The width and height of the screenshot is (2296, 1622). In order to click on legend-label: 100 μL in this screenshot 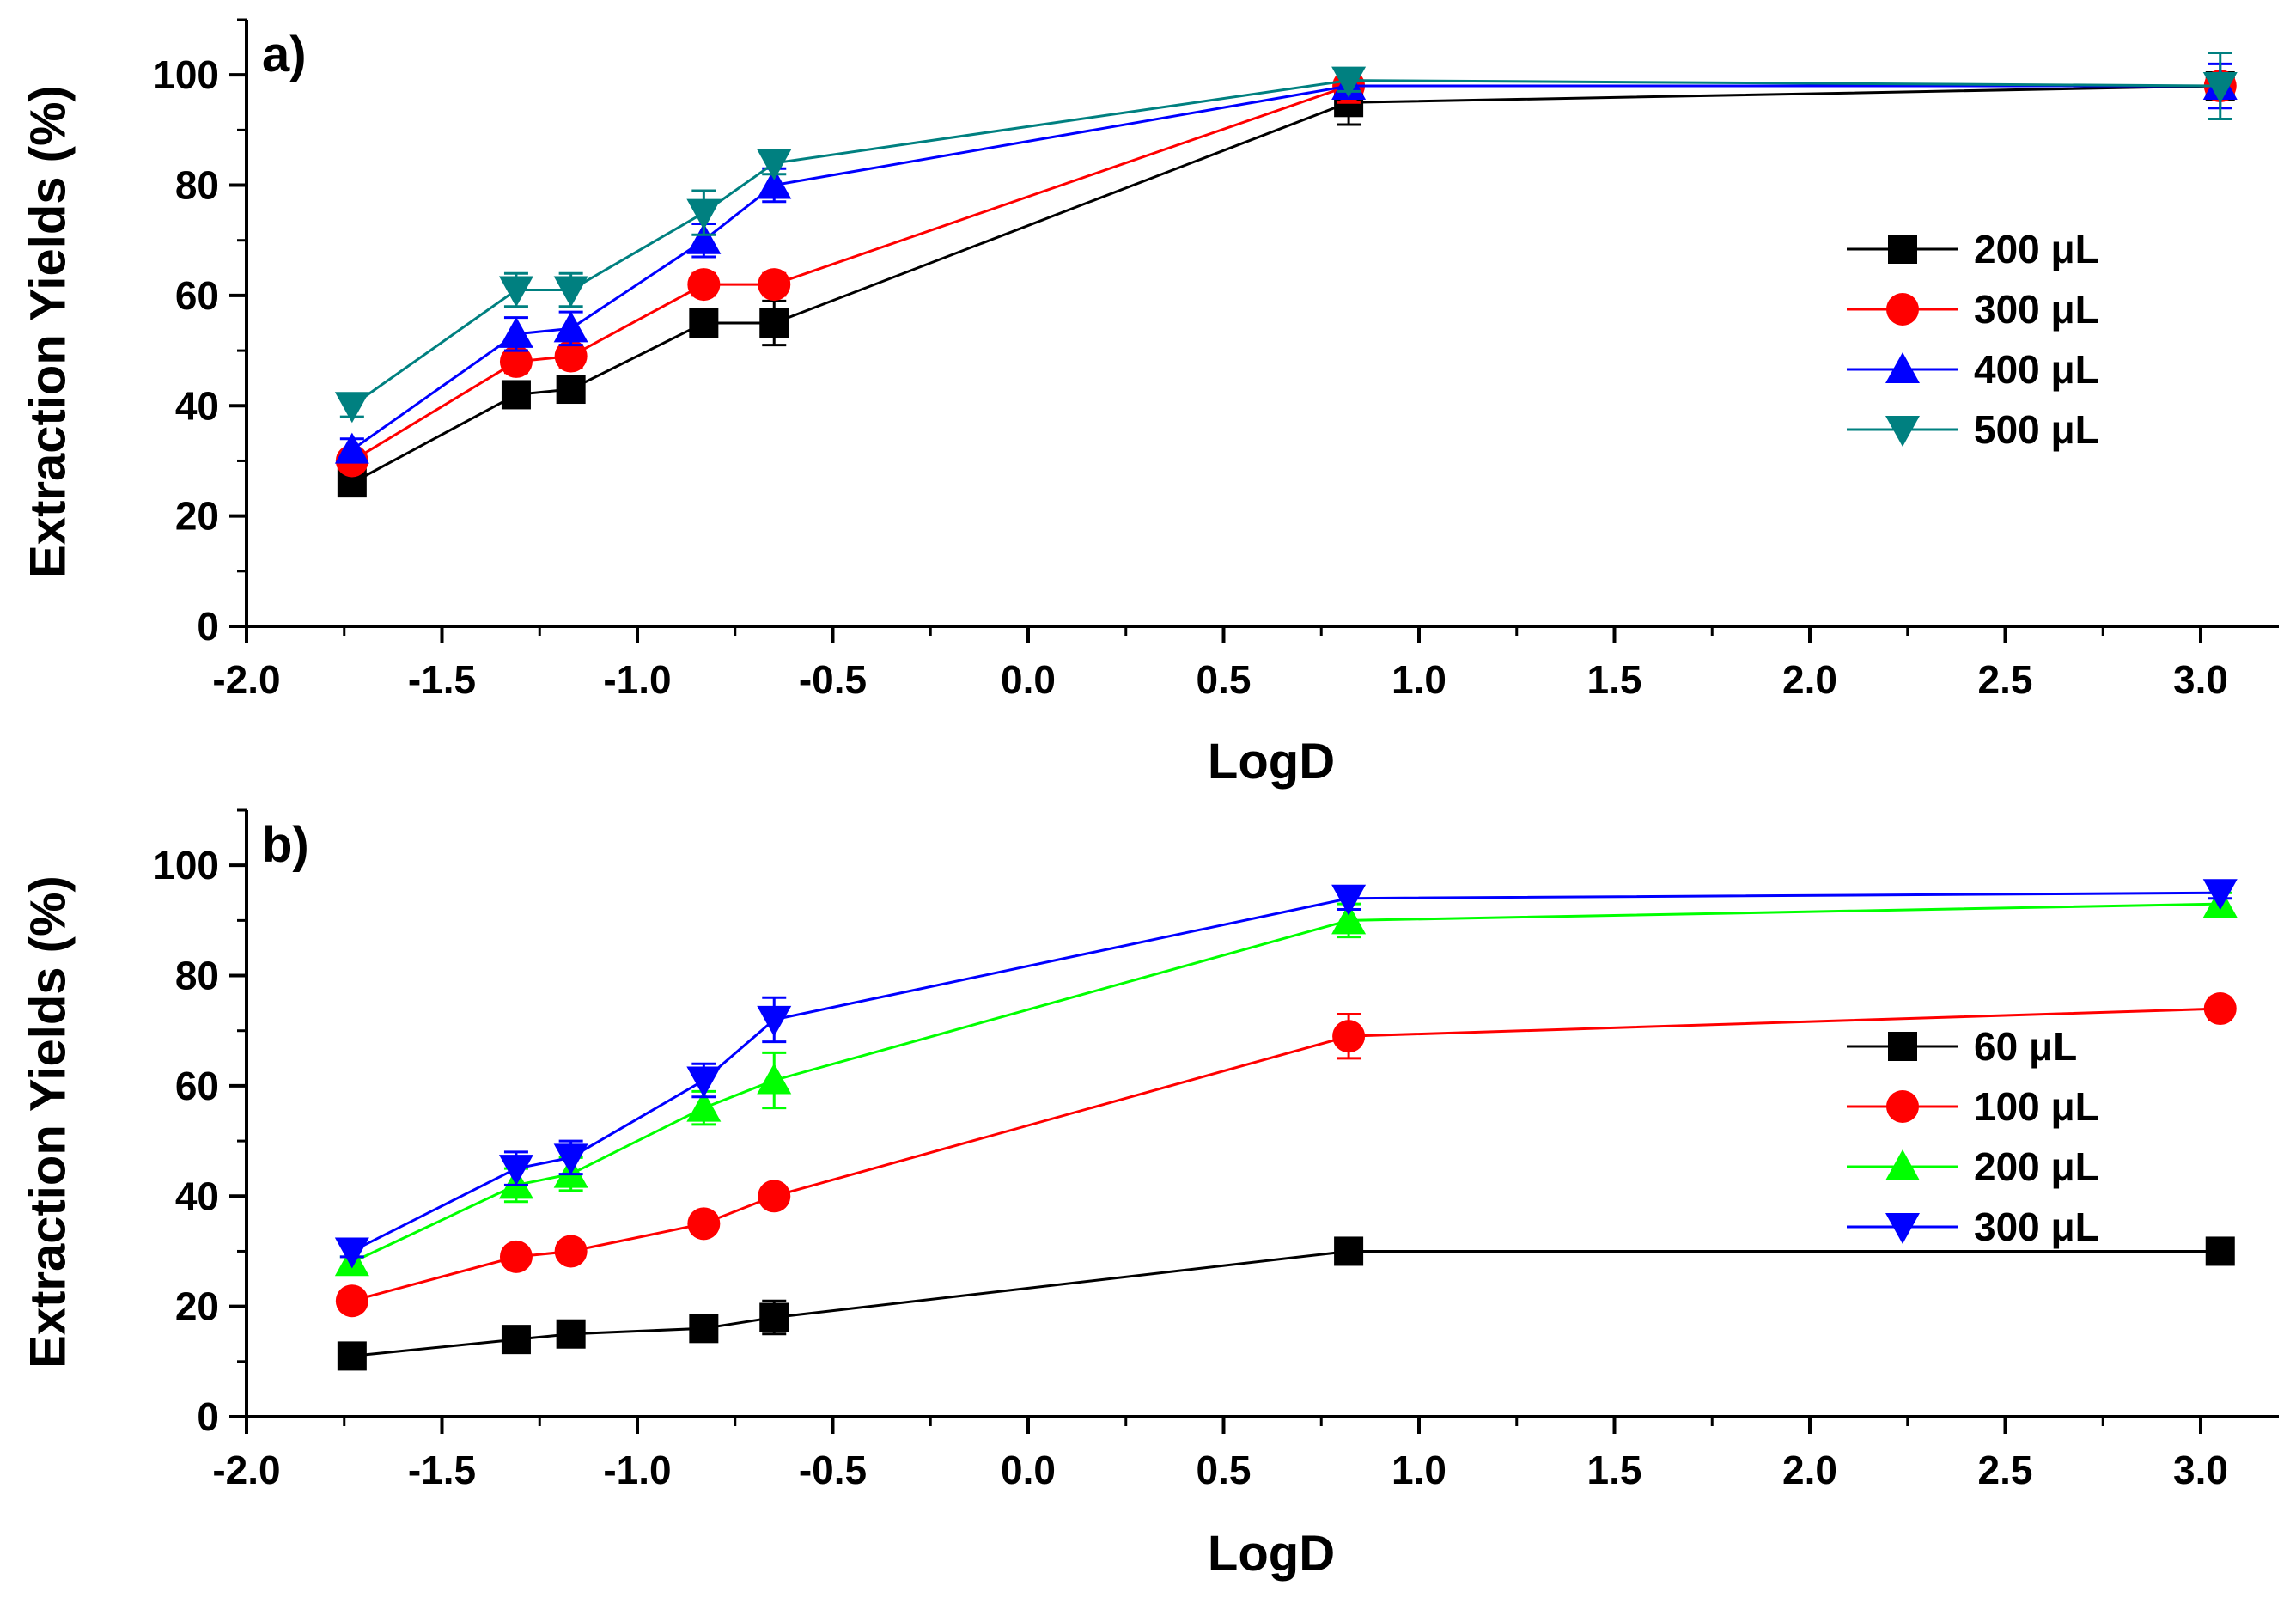, I will do `click(2036, 1106)`.